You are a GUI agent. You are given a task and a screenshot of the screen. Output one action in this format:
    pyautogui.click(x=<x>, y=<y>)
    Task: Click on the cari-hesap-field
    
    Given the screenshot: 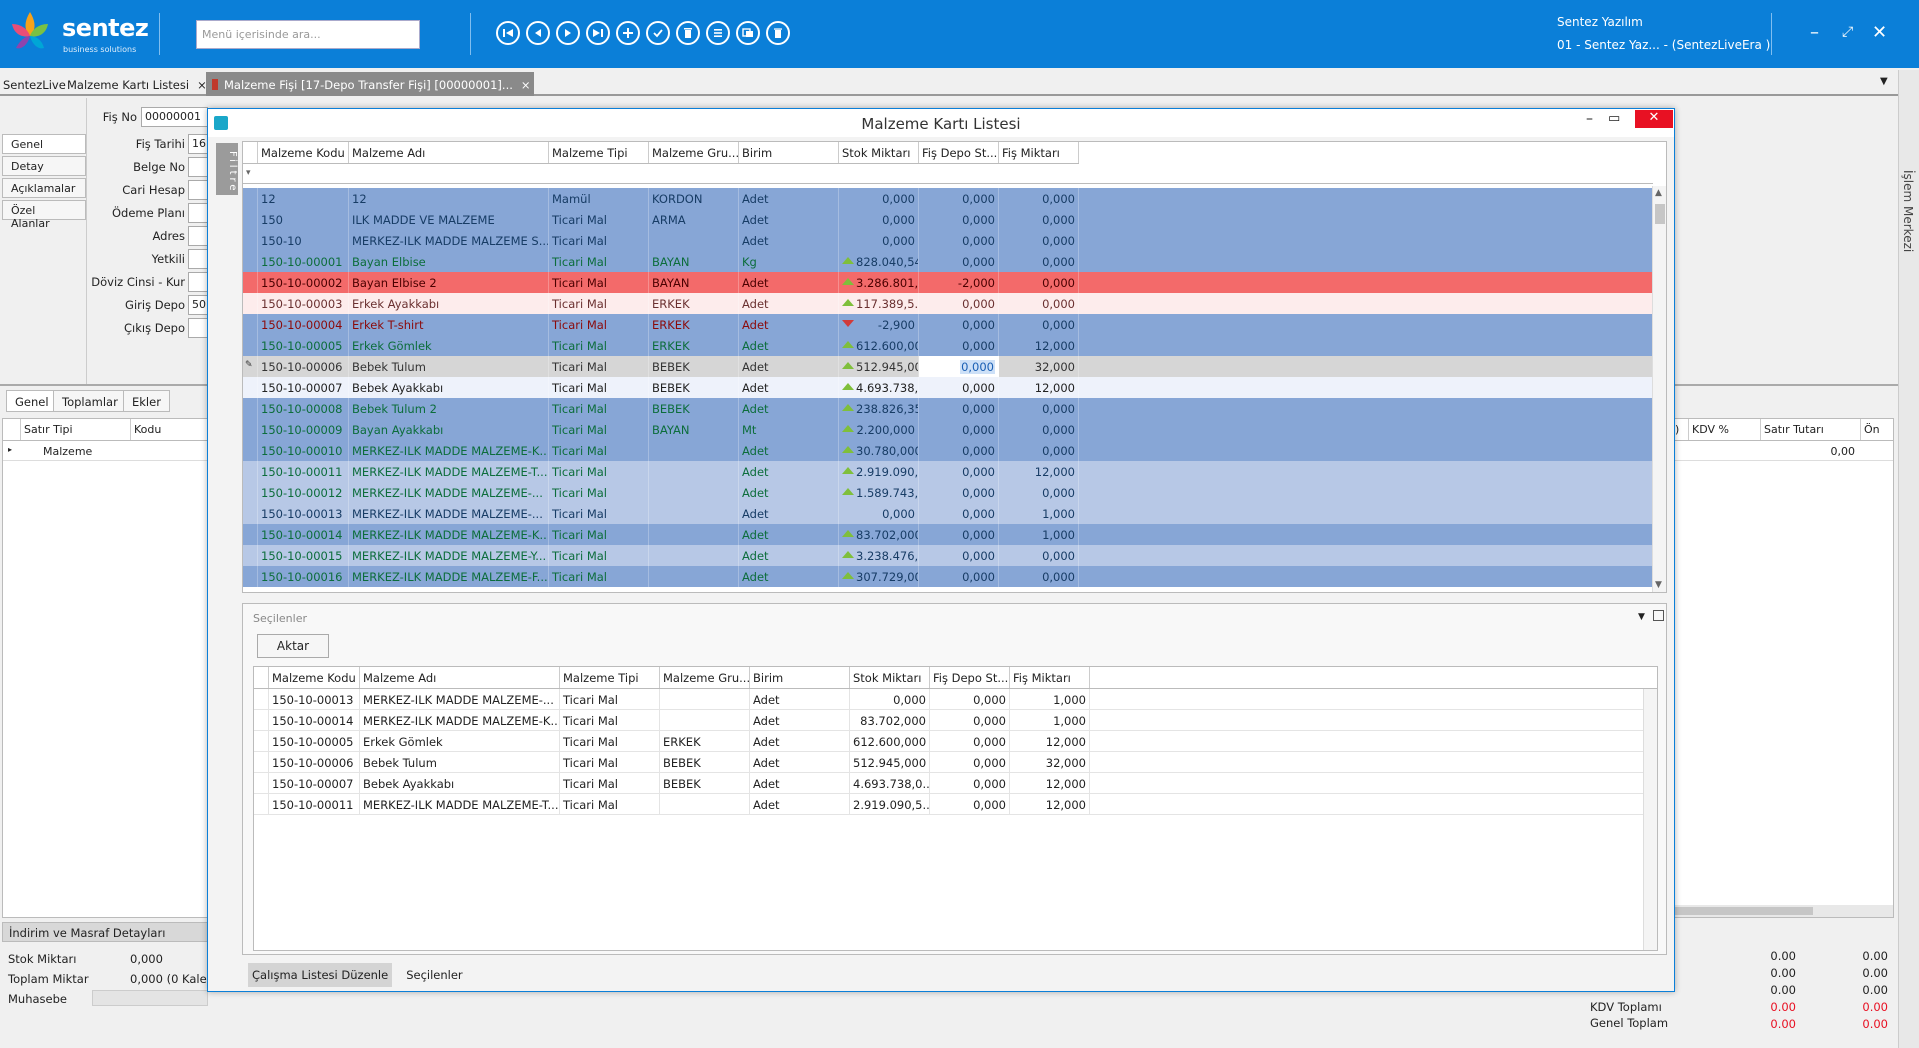 What is the action you would take?
    pyautogui.click(x=198, y=190)
    